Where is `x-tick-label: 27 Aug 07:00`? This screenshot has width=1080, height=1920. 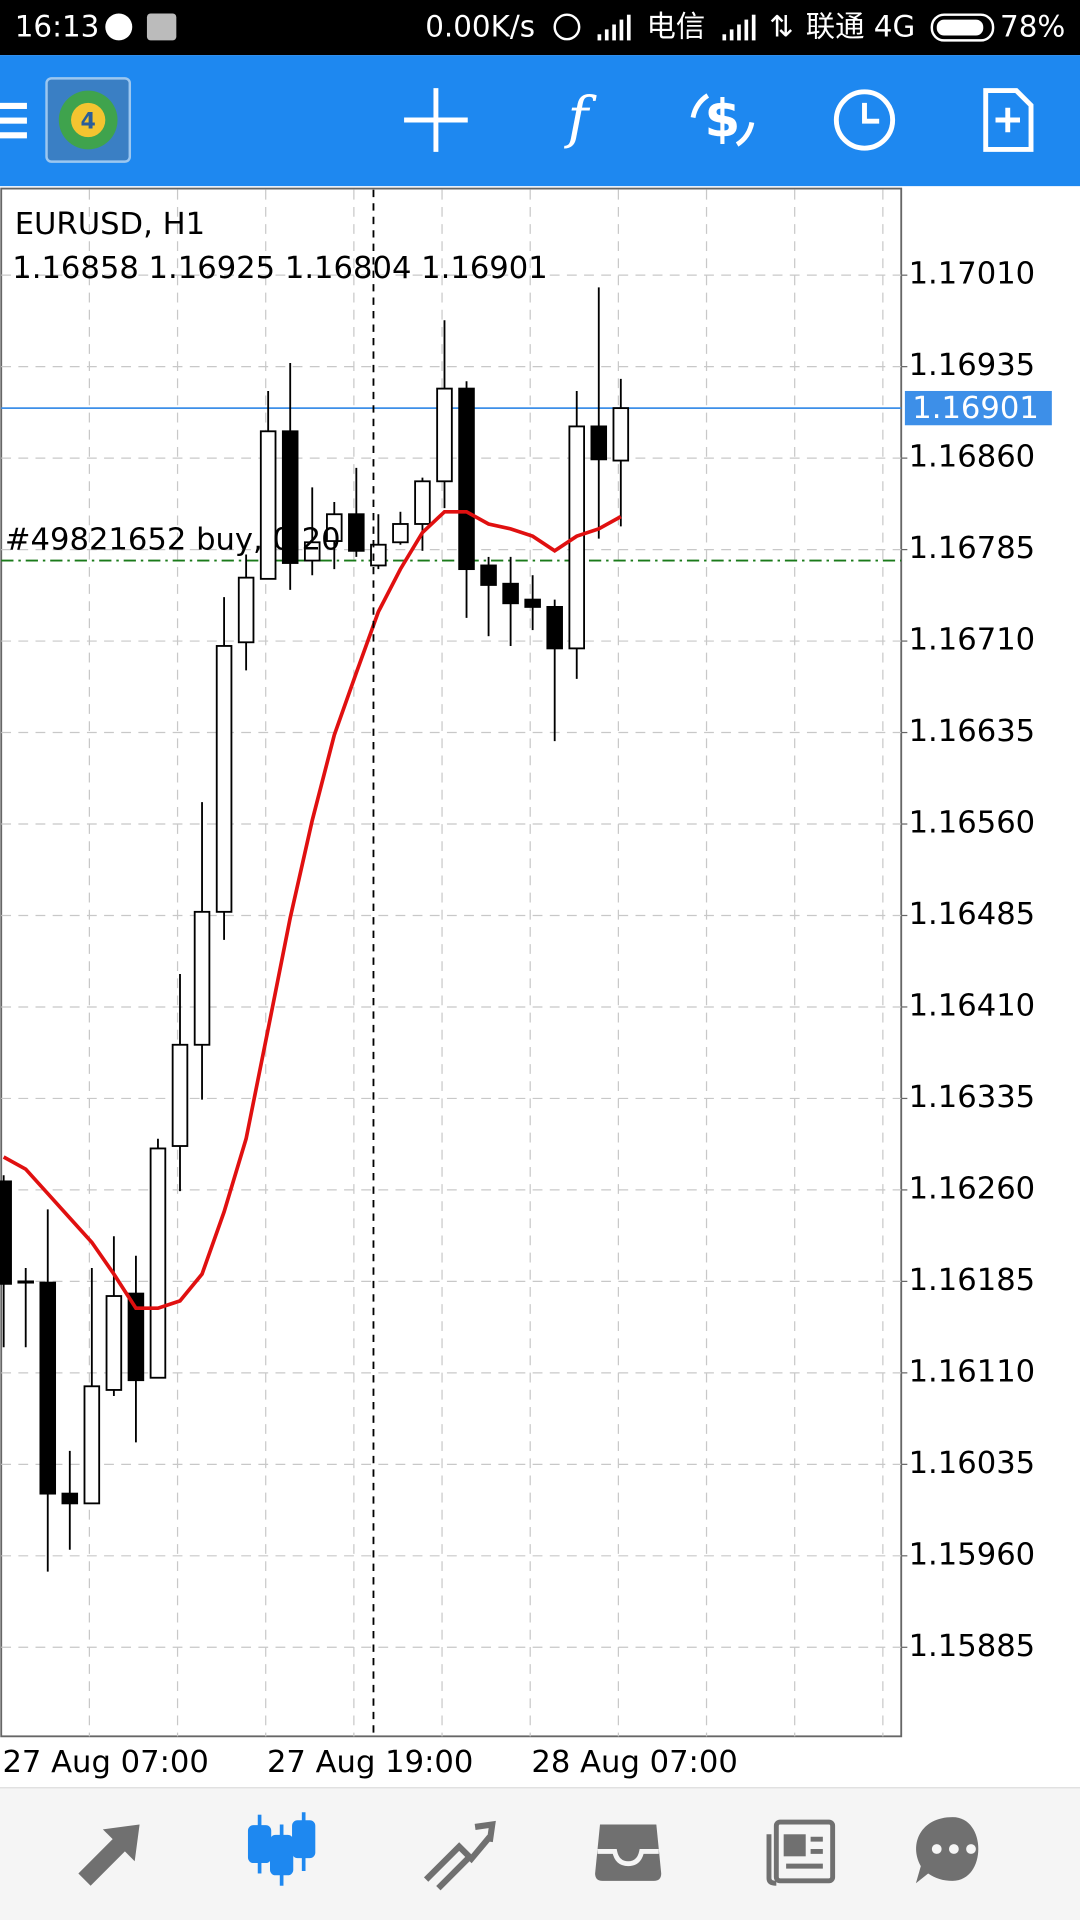 x-tick-label: 27 Aug 07:00 is located at coordinates (105, 1762).